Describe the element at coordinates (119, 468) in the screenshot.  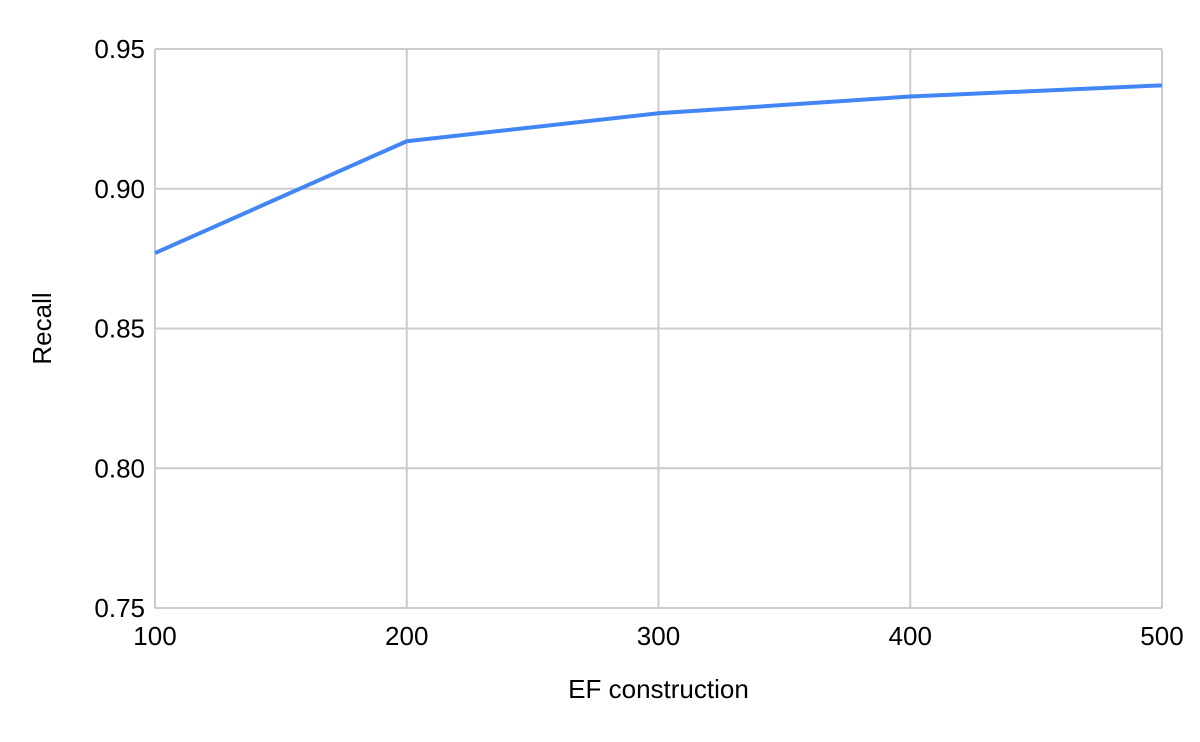
I see `y-tick-label: 0.80` at that location.